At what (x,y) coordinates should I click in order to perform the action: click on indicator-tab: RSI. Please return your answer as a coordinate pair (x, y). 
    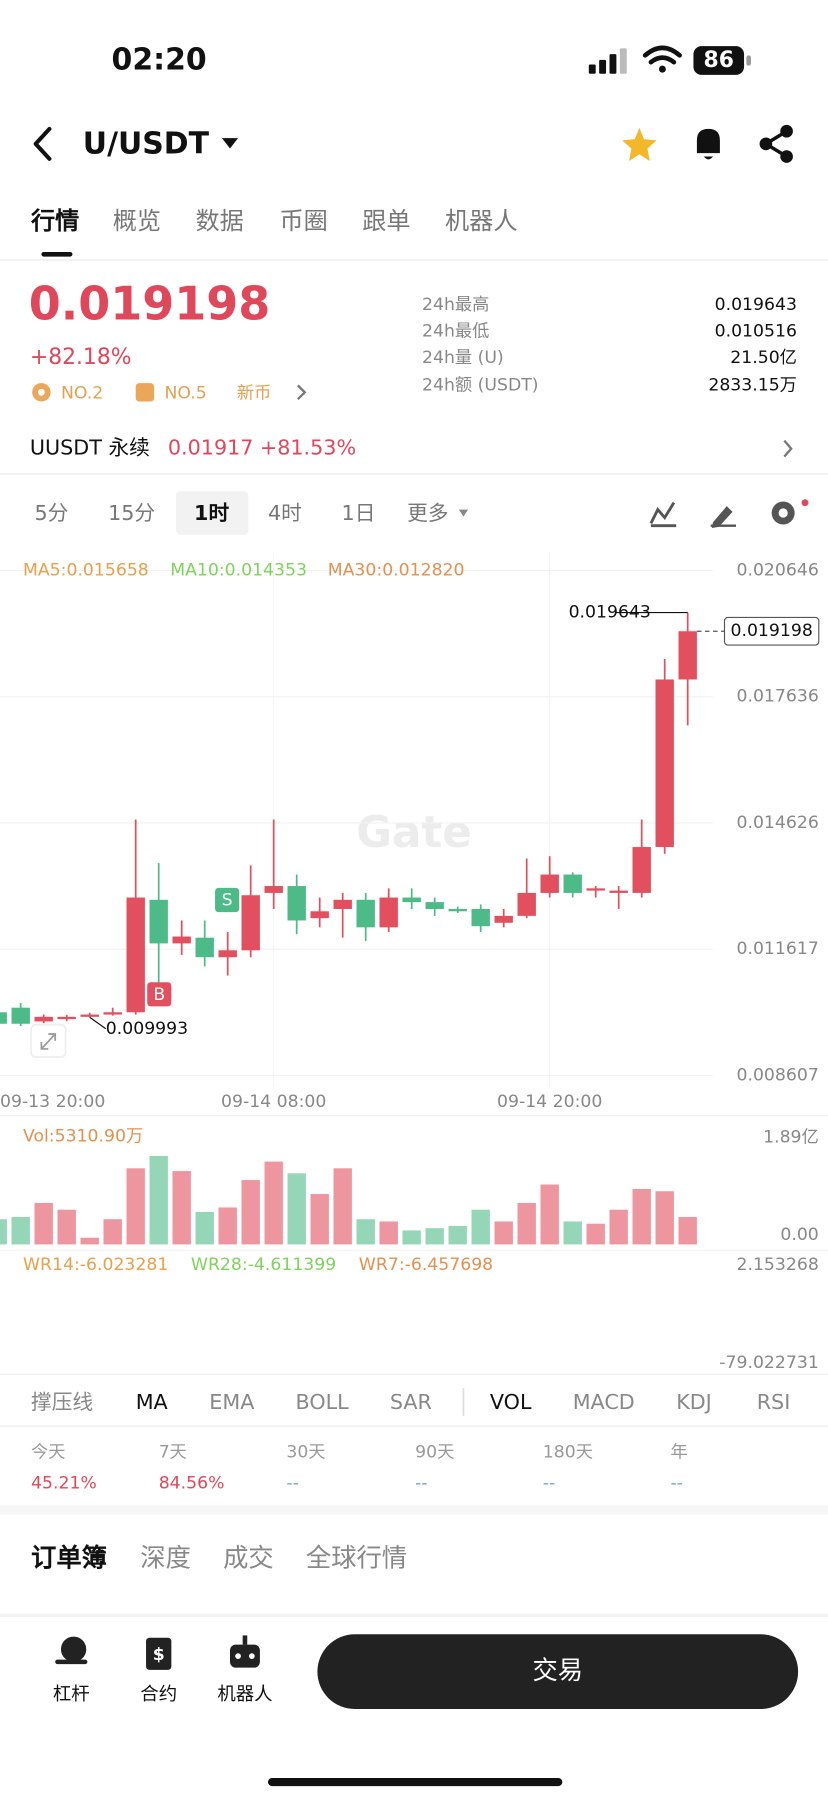
    Looking at the image, I should click on (774, 1402).